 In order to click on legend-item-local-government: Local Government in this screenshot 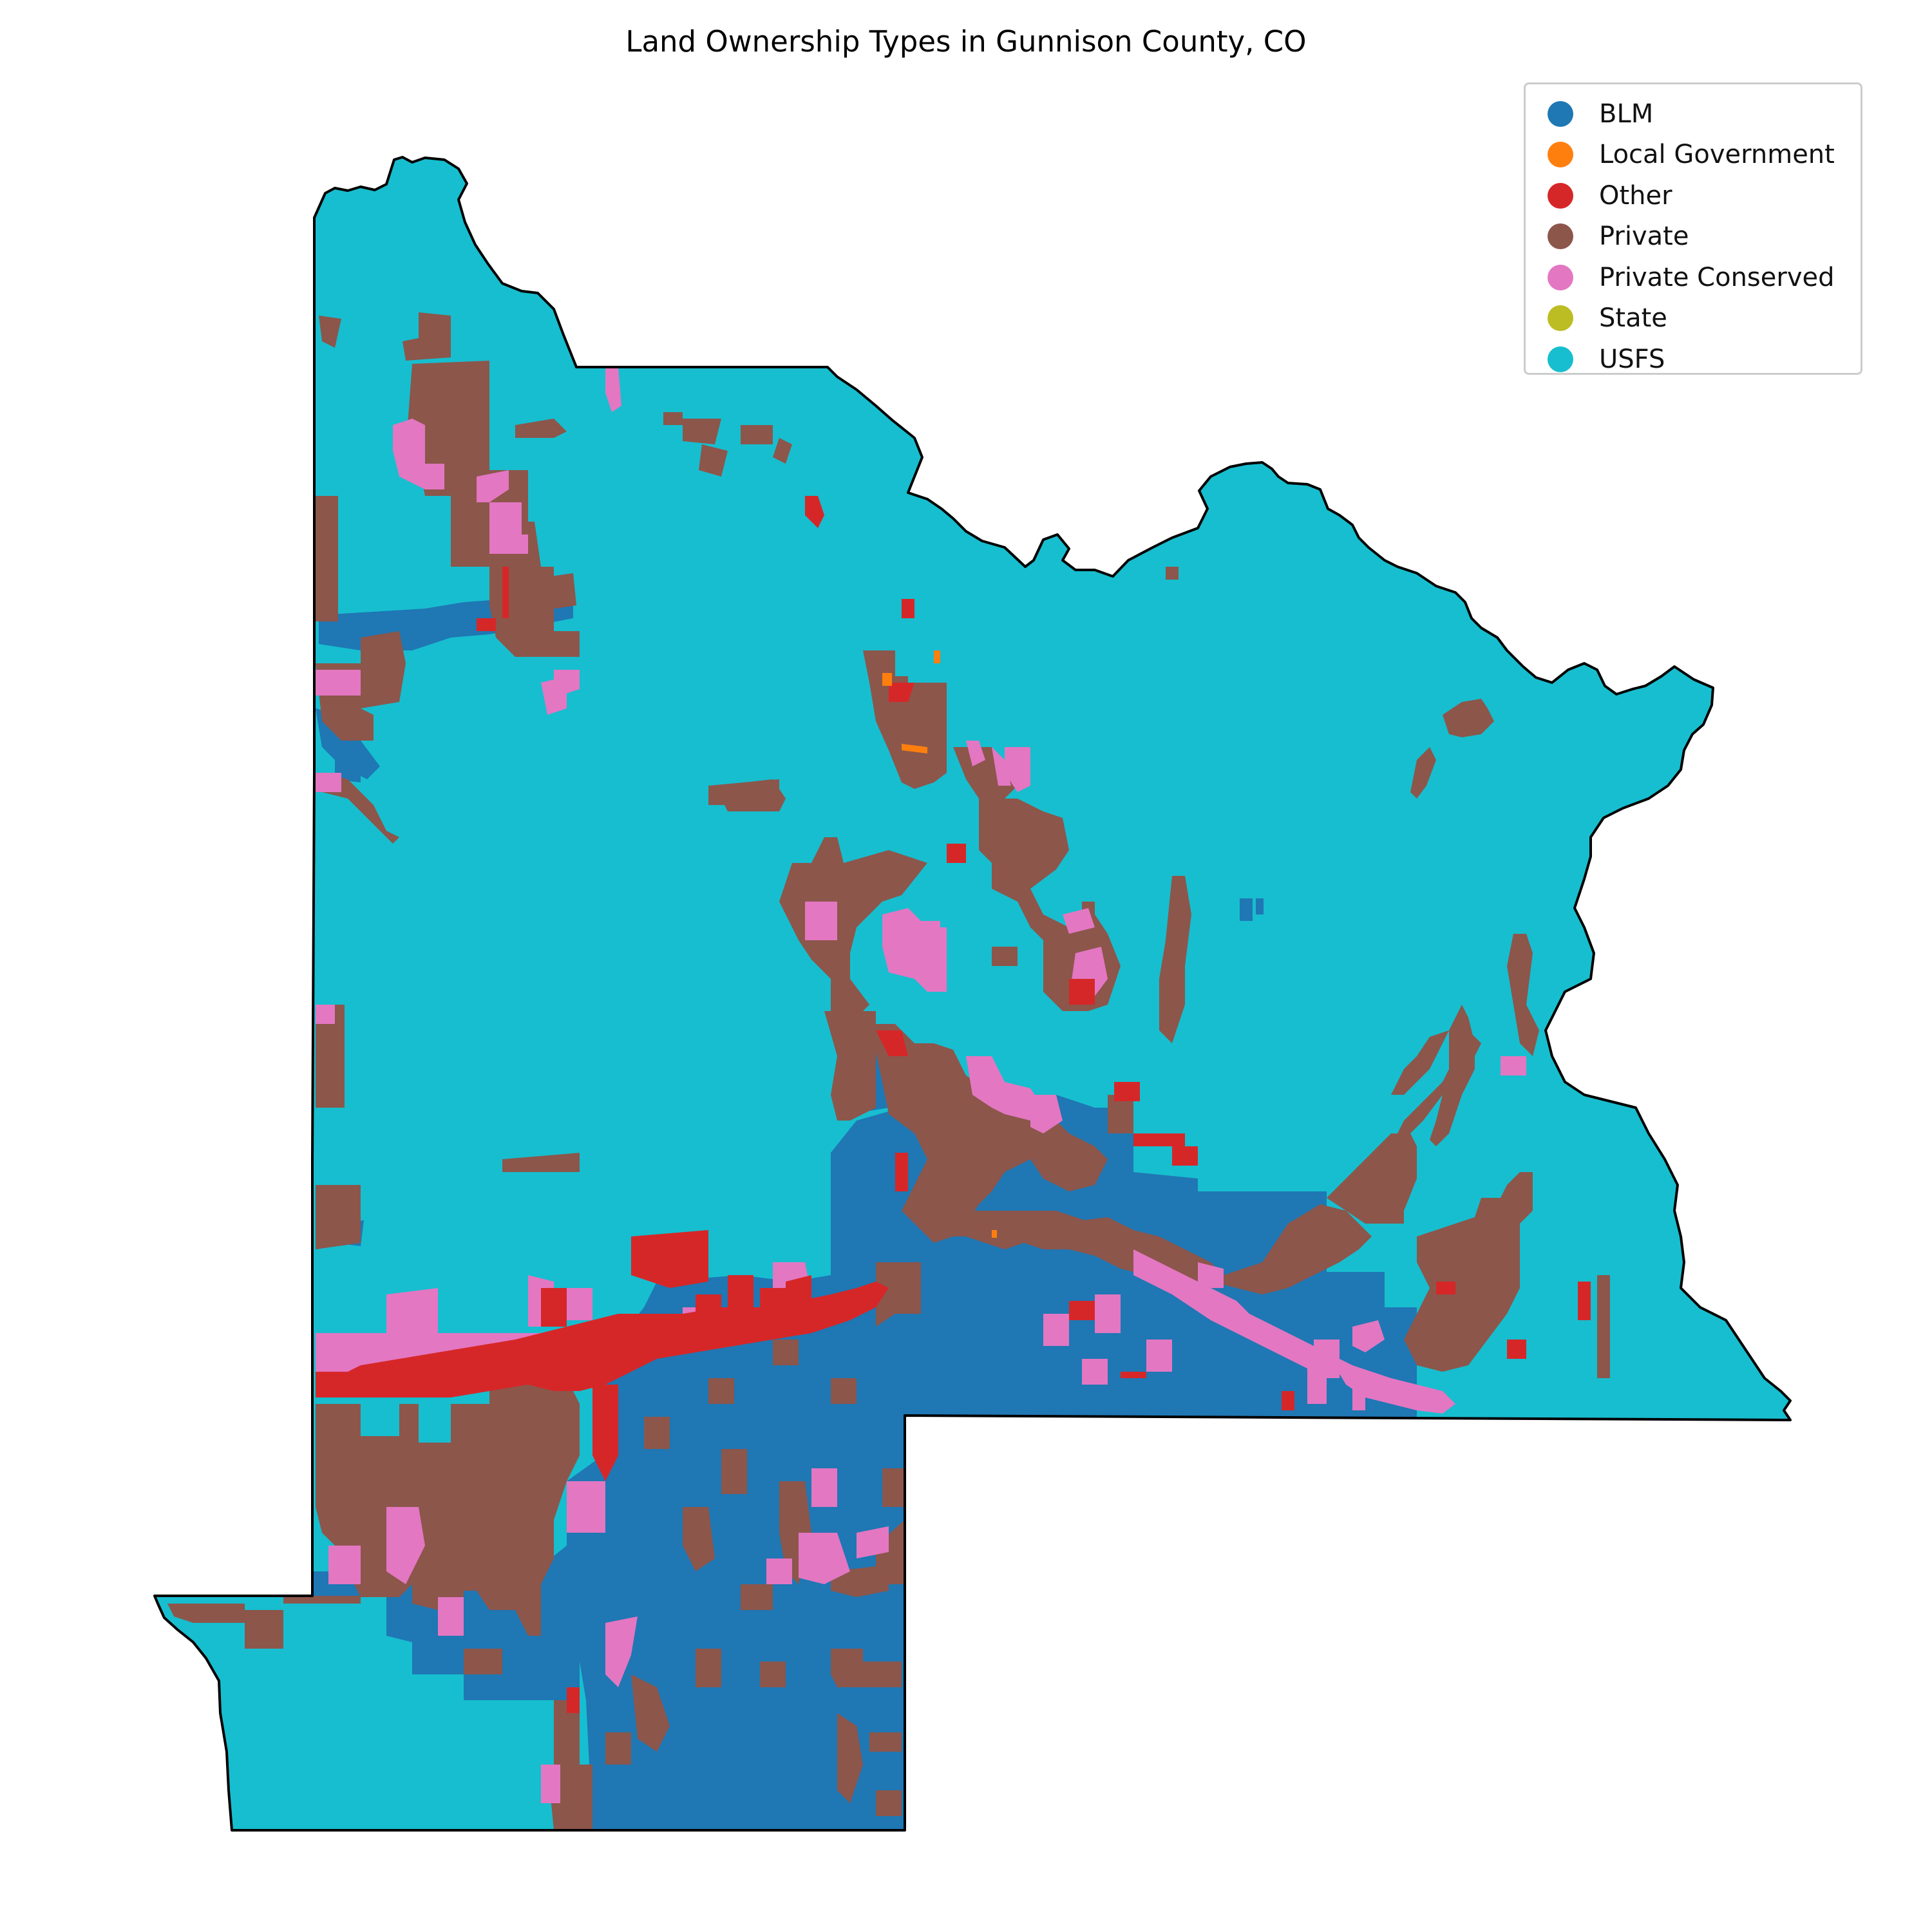, I will do `click(1704, 155)`.